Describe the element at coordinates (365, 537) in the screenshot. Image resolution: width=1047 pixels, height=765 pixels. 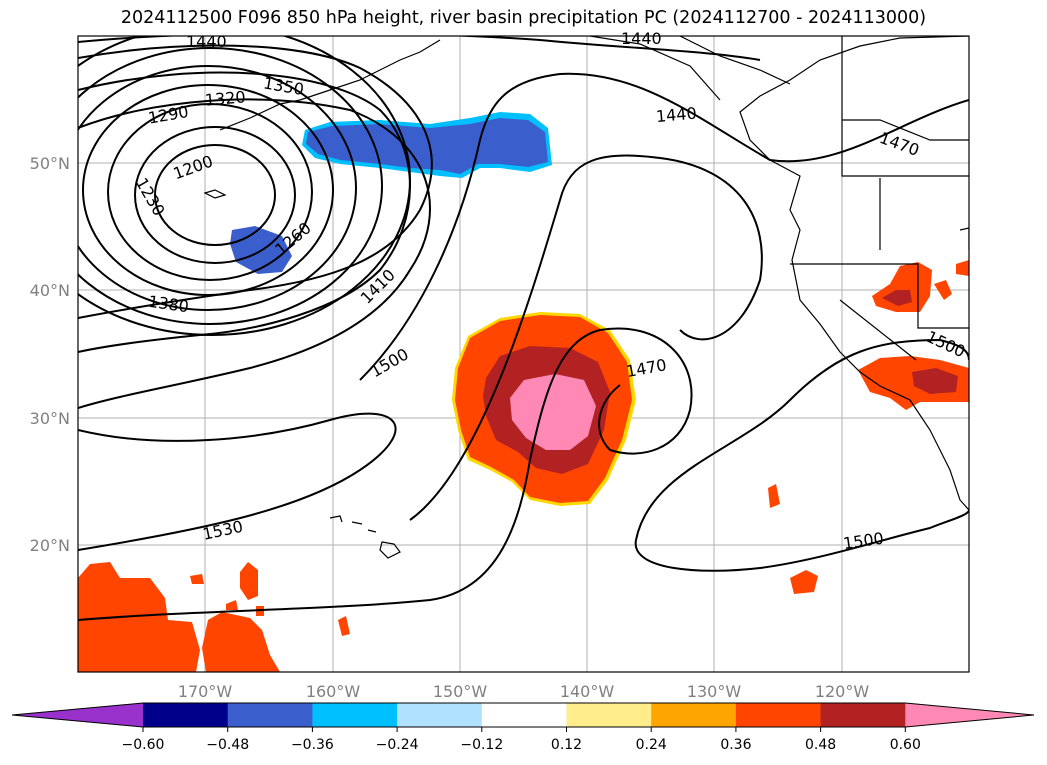
I see `hawaii-islands` at that location.